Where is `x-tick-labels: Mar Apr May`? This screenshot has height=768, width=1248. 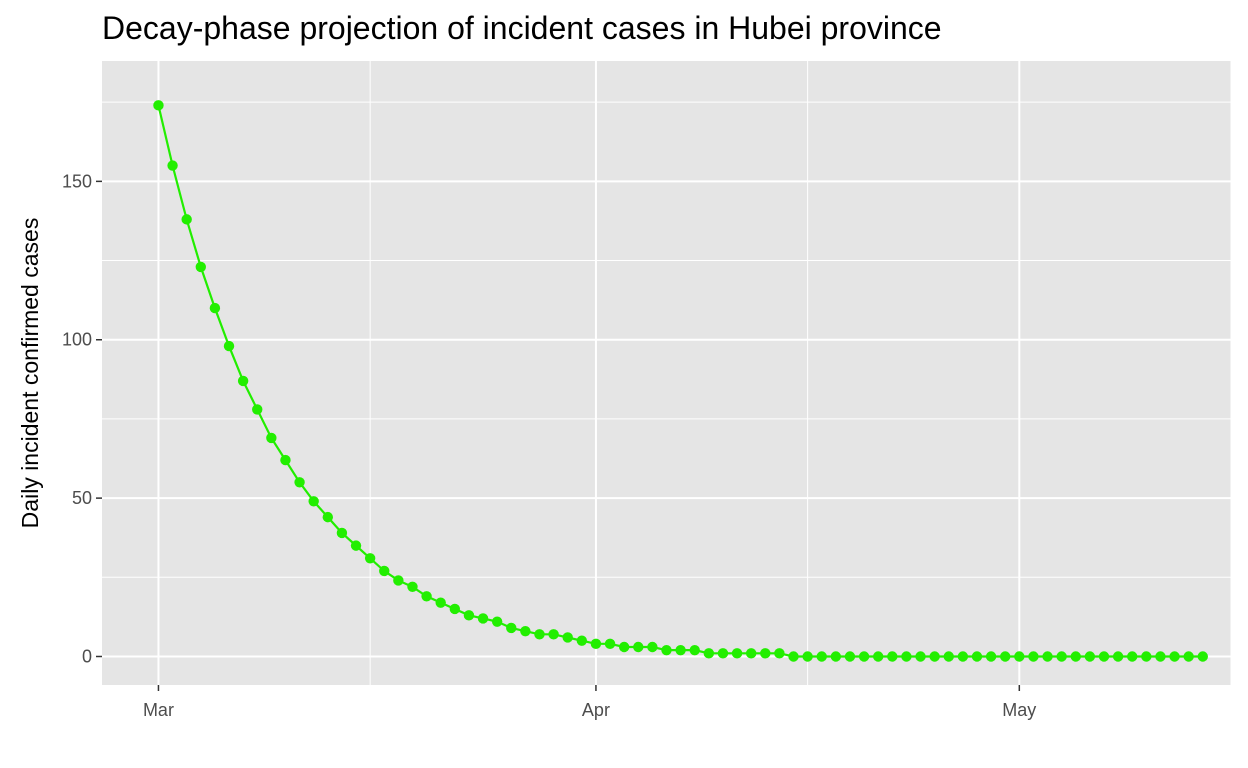
x-tick-labels: Mar Apr May is located at coordinates (589, 710).